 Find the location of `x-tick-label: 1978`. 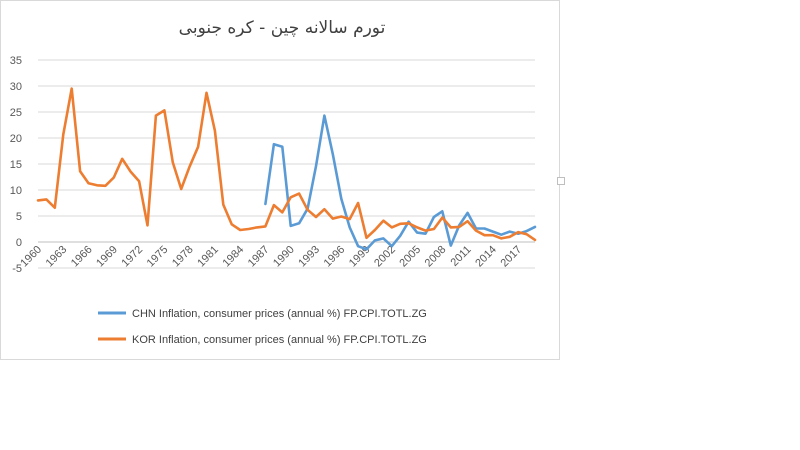

x-tick-label: 1978 is located at coordinates (183, 257).